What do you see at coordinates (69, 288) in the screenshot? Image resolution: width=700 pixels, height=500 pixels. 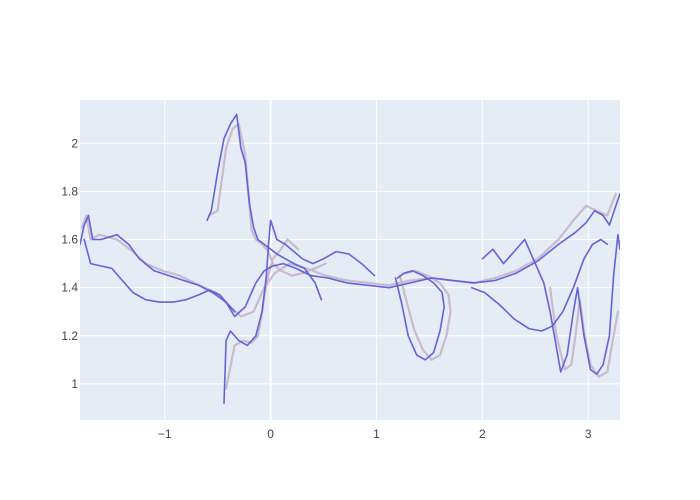 I see `y-tick-label: 1.4` at bounding box center [69, 288].